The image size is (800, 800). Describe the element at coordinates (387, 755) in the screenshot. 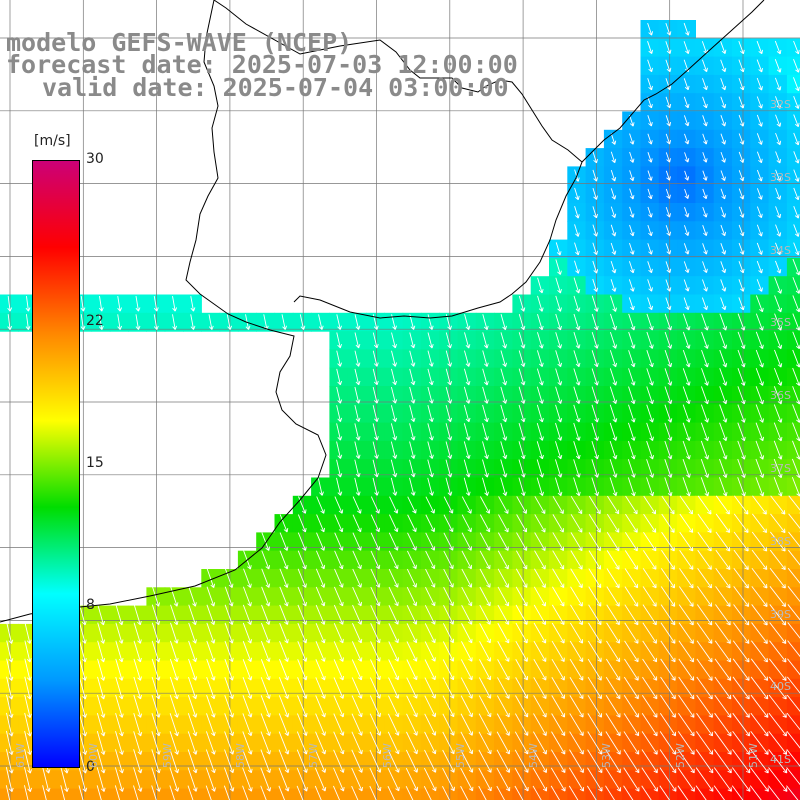

I see `longitude-label: 56W` at that location.